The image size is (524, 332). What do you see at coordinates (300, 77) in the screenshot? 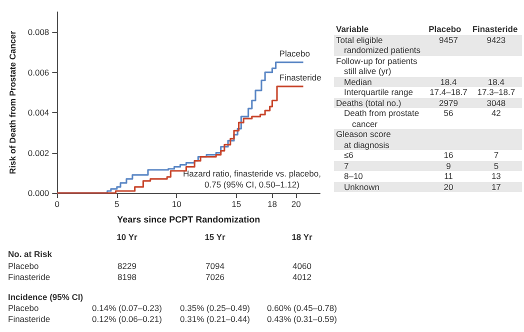
I see `series-label: Finasteride` at bounding box center [300, 77].